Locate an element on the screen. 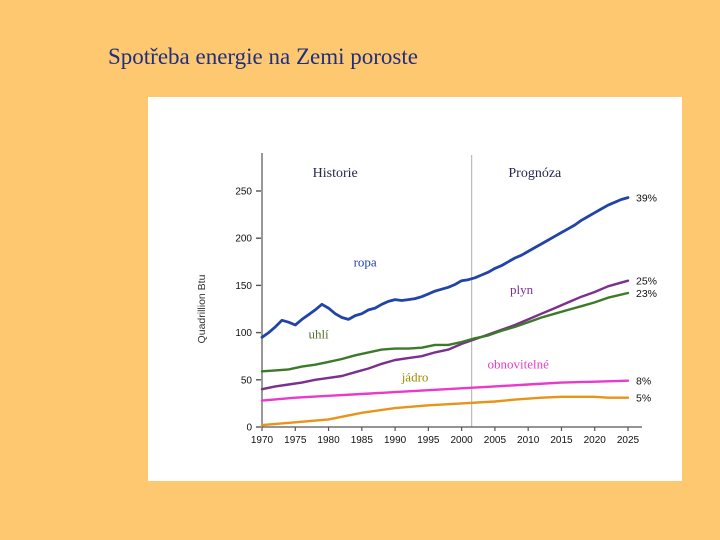 Image resolution: width=720 pixels, height=540 pixels. series-line-plyn is located at coordinates (445, 335).